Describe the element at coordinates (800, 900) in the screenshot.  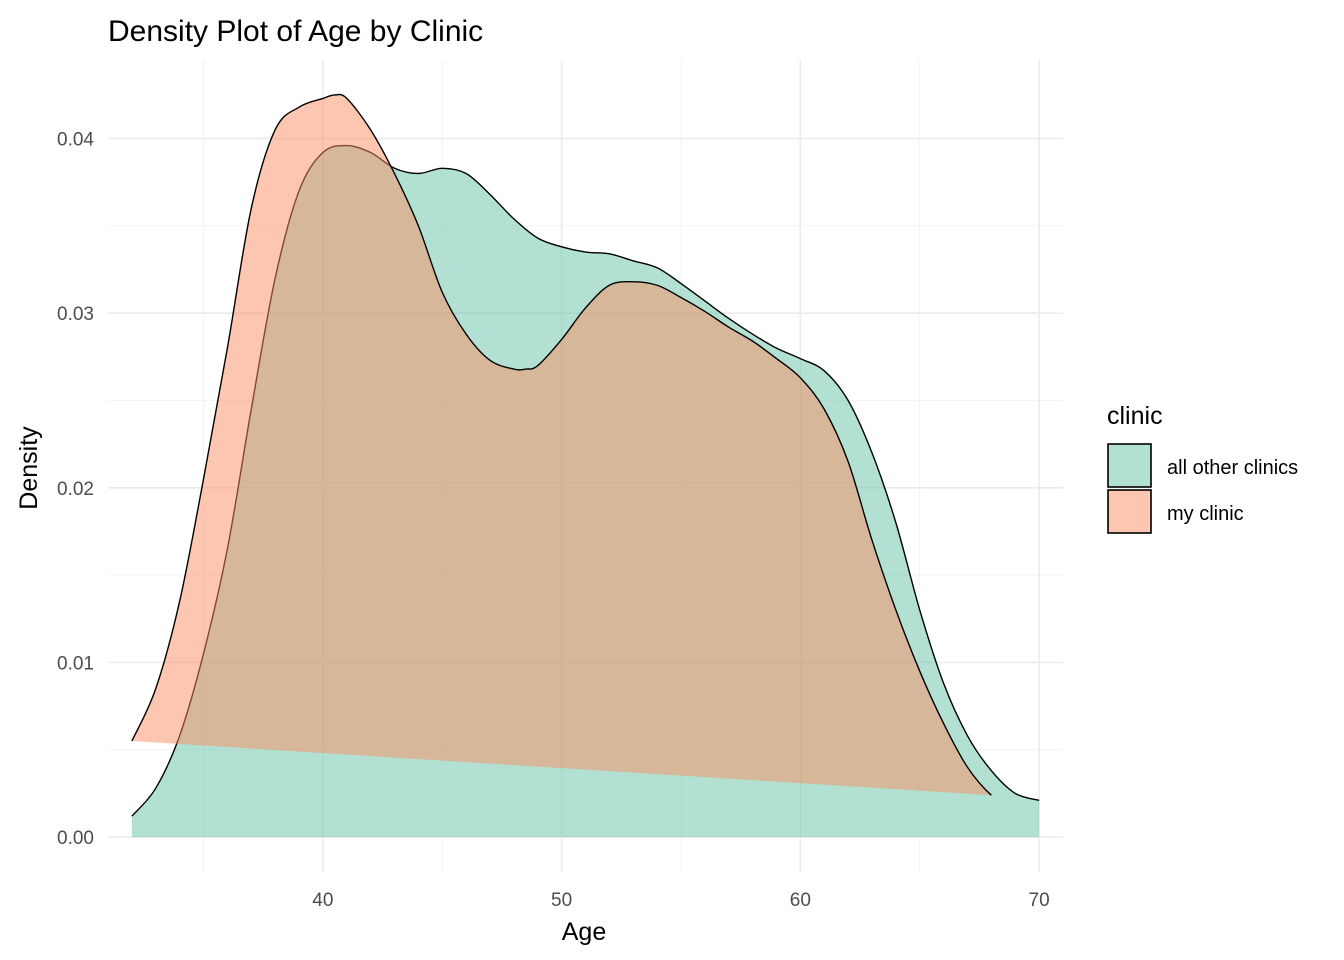
I see `x-tick-label: 60` at that location.